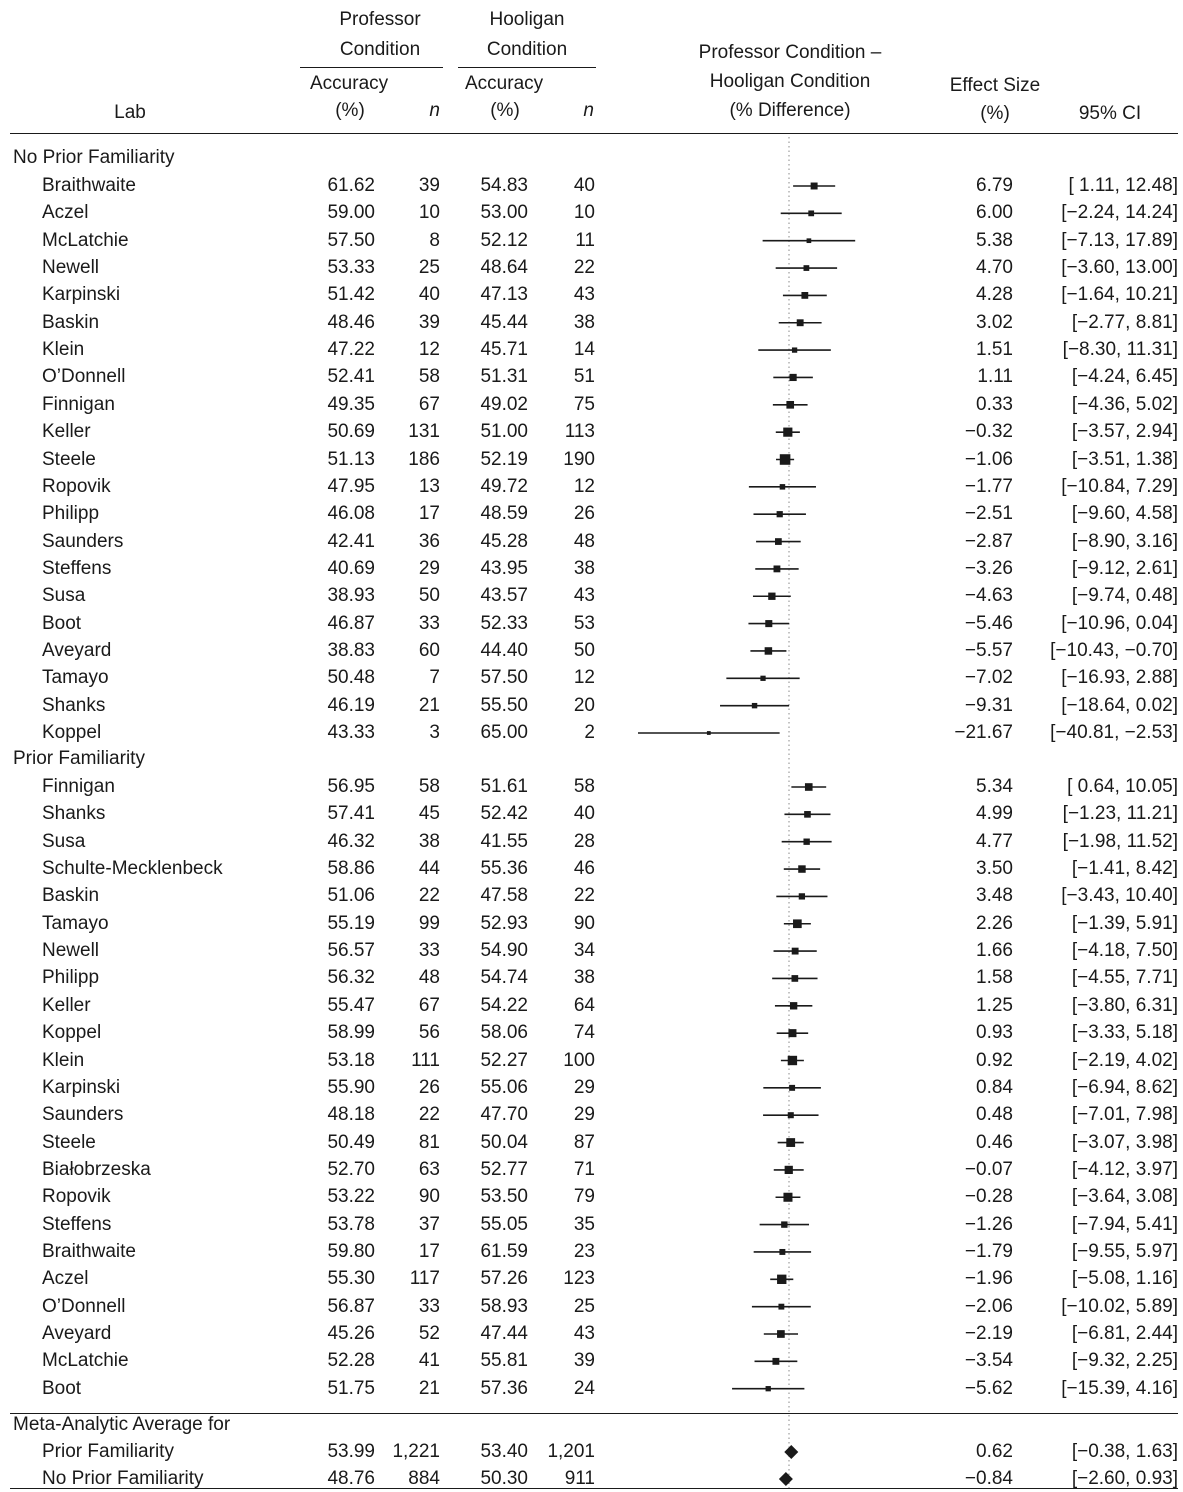  What do you see at coordinates (351, 1169) in the screenshot?
I see `professor-accuracy: 52.70` at bounding box center [351, 1169].